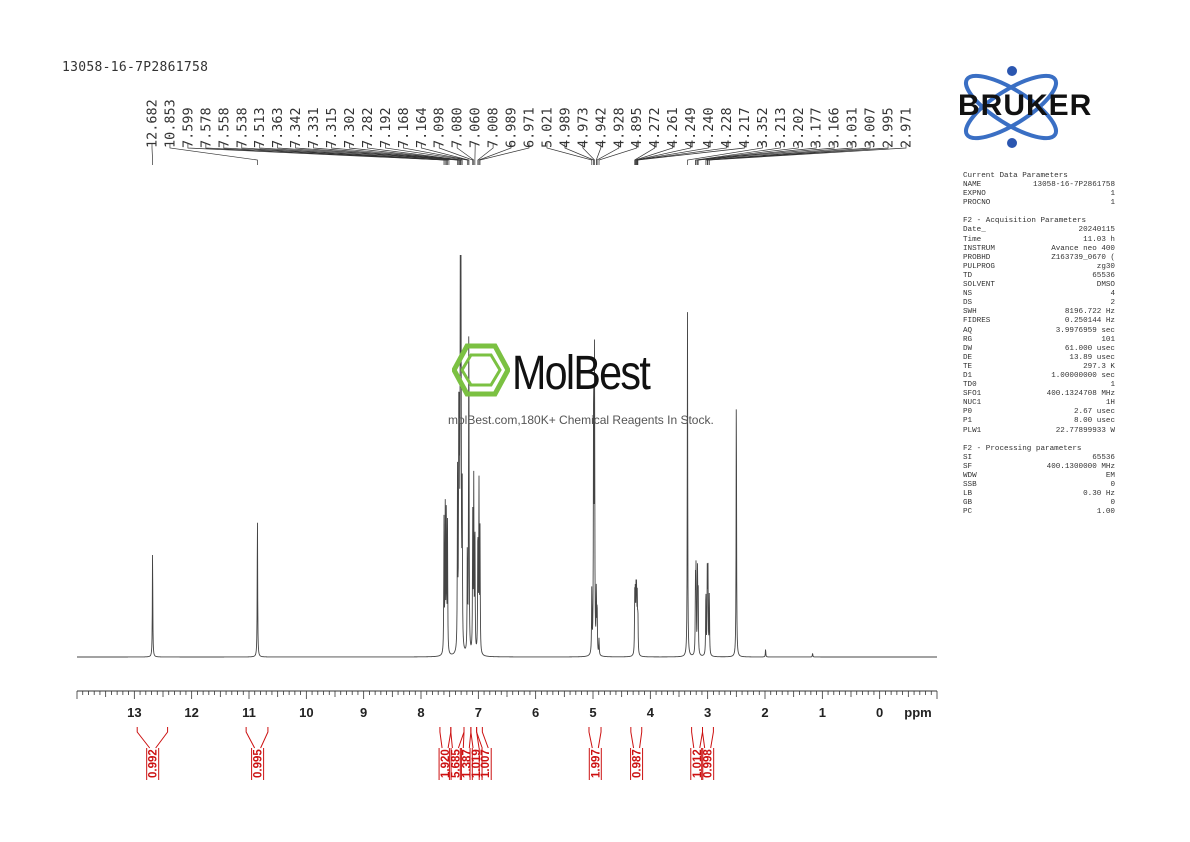  What do you see at coordinates (422, 127) in the screenshot?
I see `peak-label: 7.164` at bounding box center [422, 127].